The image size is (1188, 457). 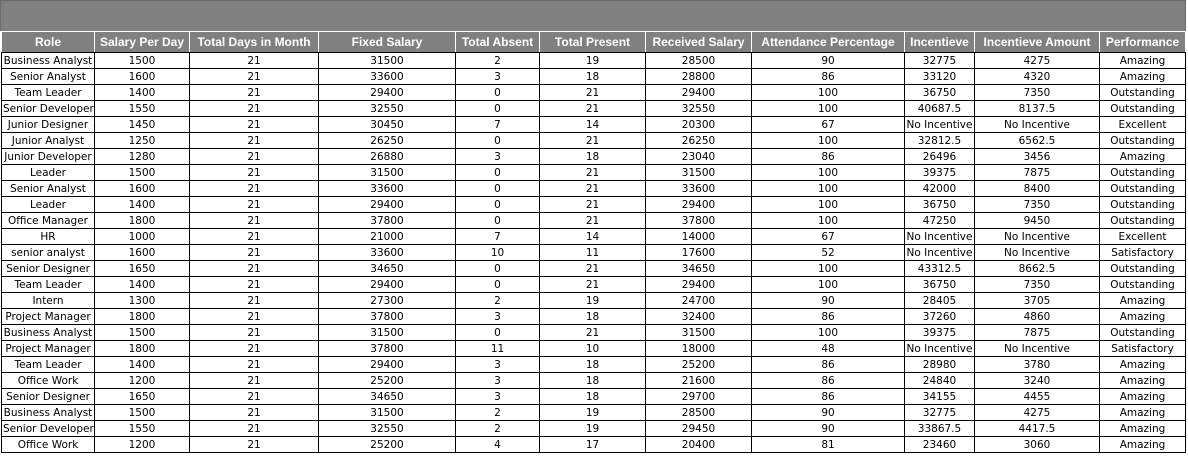 I want to click on cell-performance: Satisfactory, so click(x=1142, y=252).